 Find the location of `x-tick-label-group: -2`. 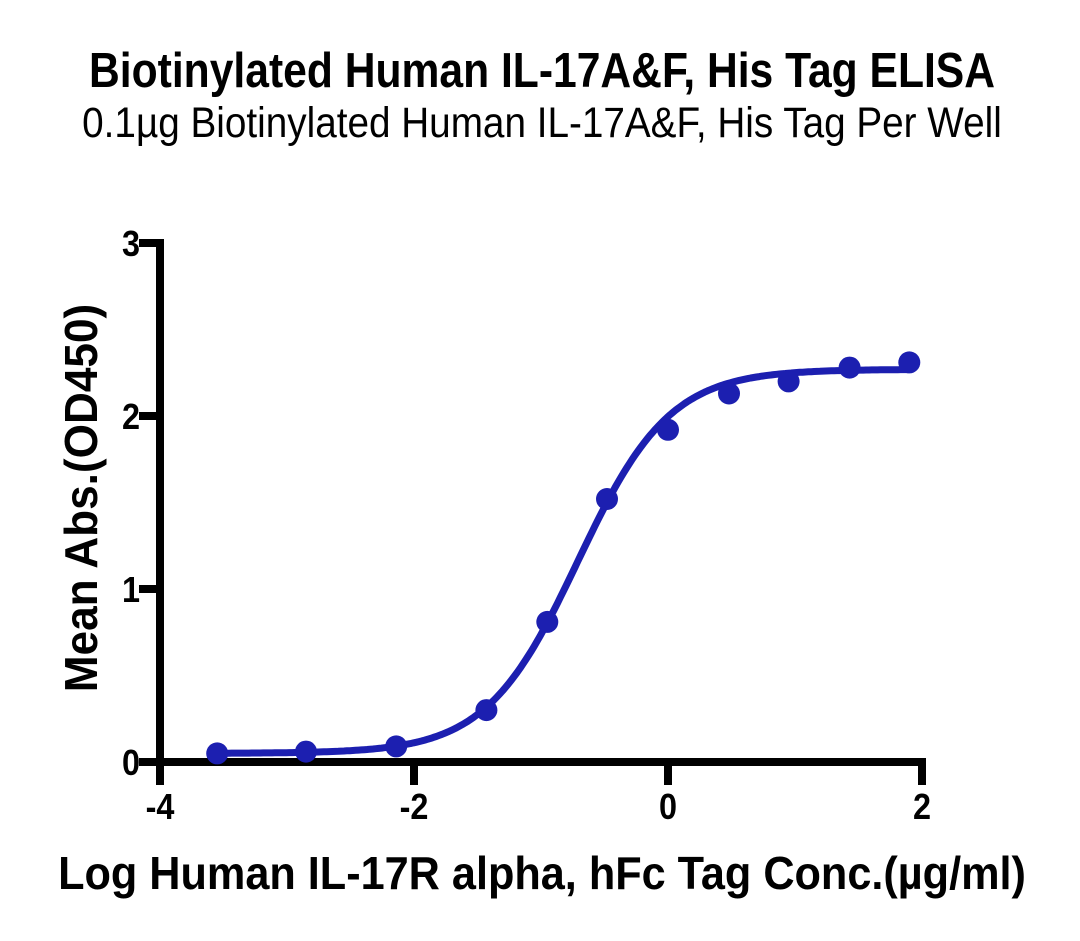

x-tick-label-group: -2 is located at coordinates (414, 807).